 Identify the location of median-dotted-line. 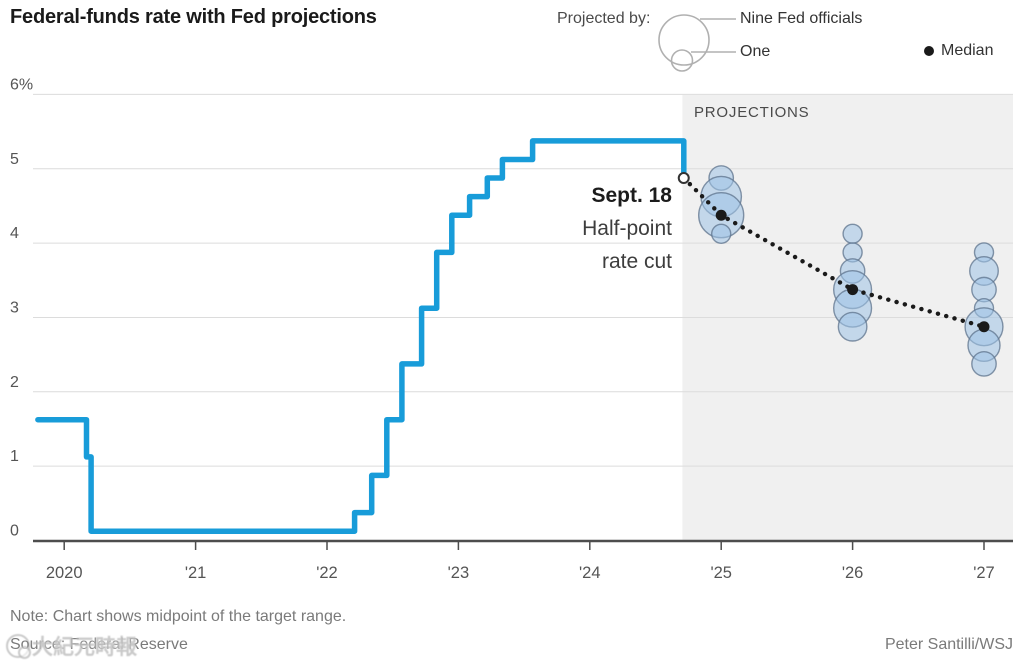
(834, 252).